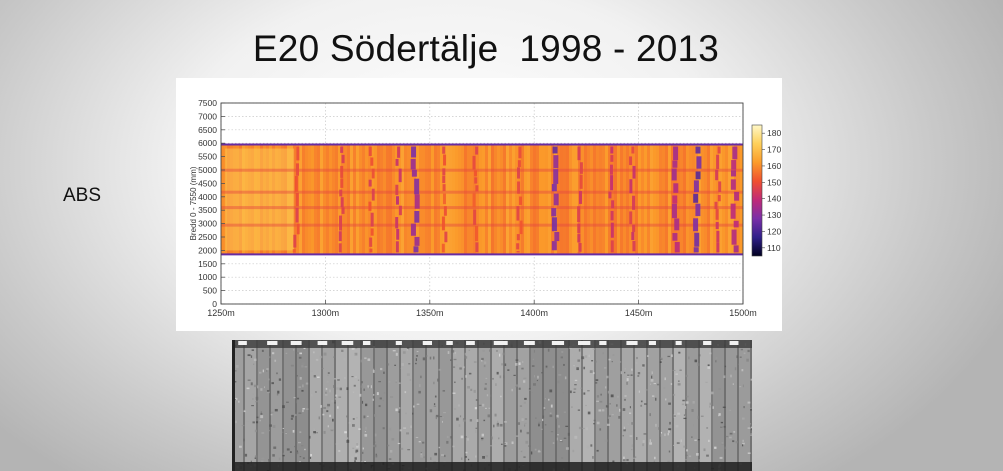  I want to click on y-tick-label: 3000, so click(207, 224).